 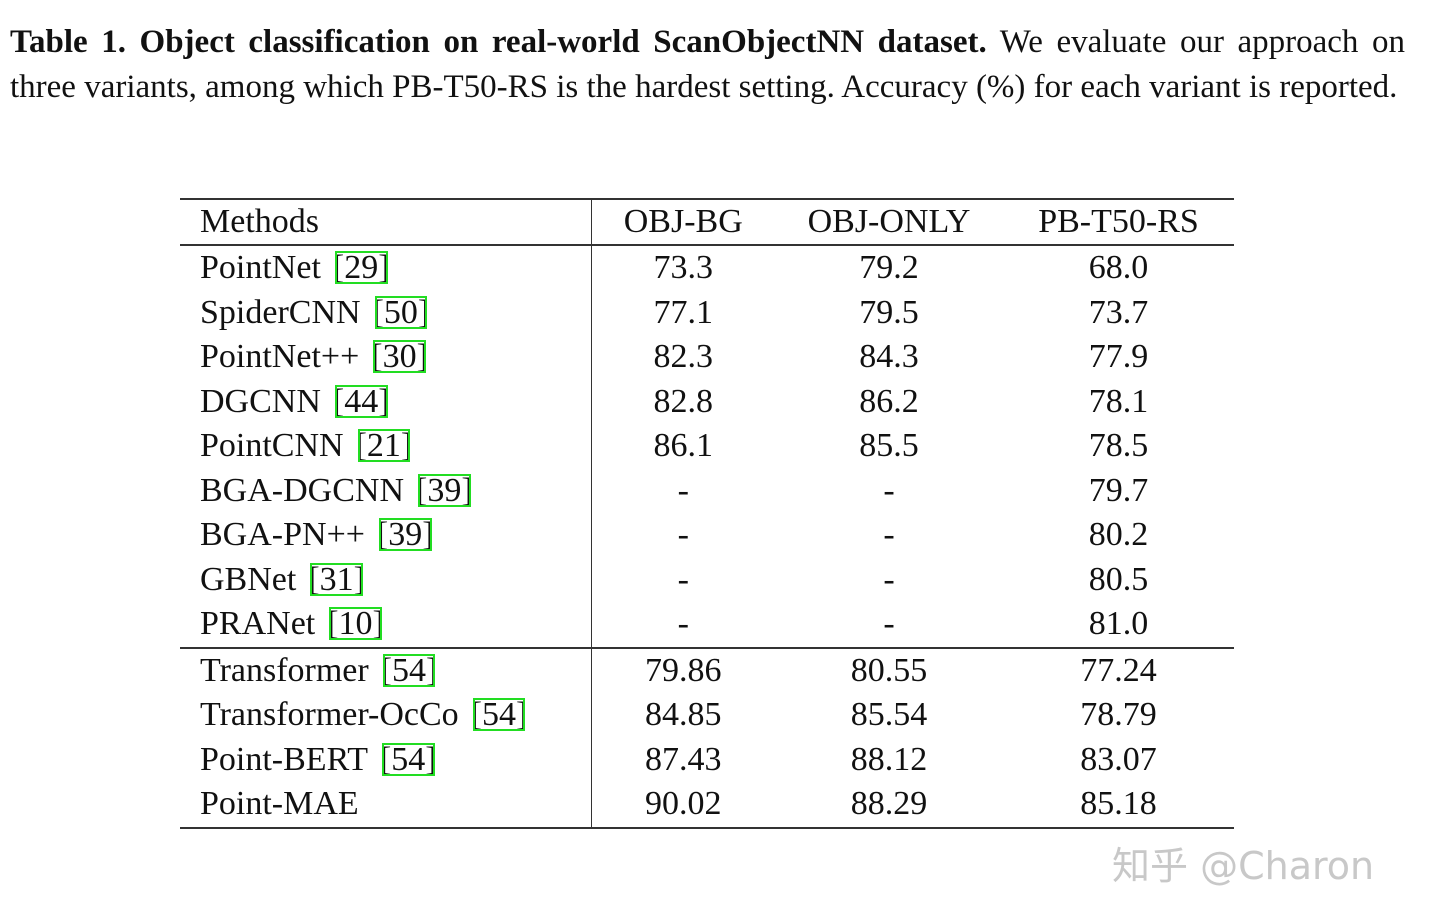 What do you see at coordinates (707, 625) in the screenshot?
I see `table-row: PRANet [10] - - 81.0` at bounding box center [707, 625].